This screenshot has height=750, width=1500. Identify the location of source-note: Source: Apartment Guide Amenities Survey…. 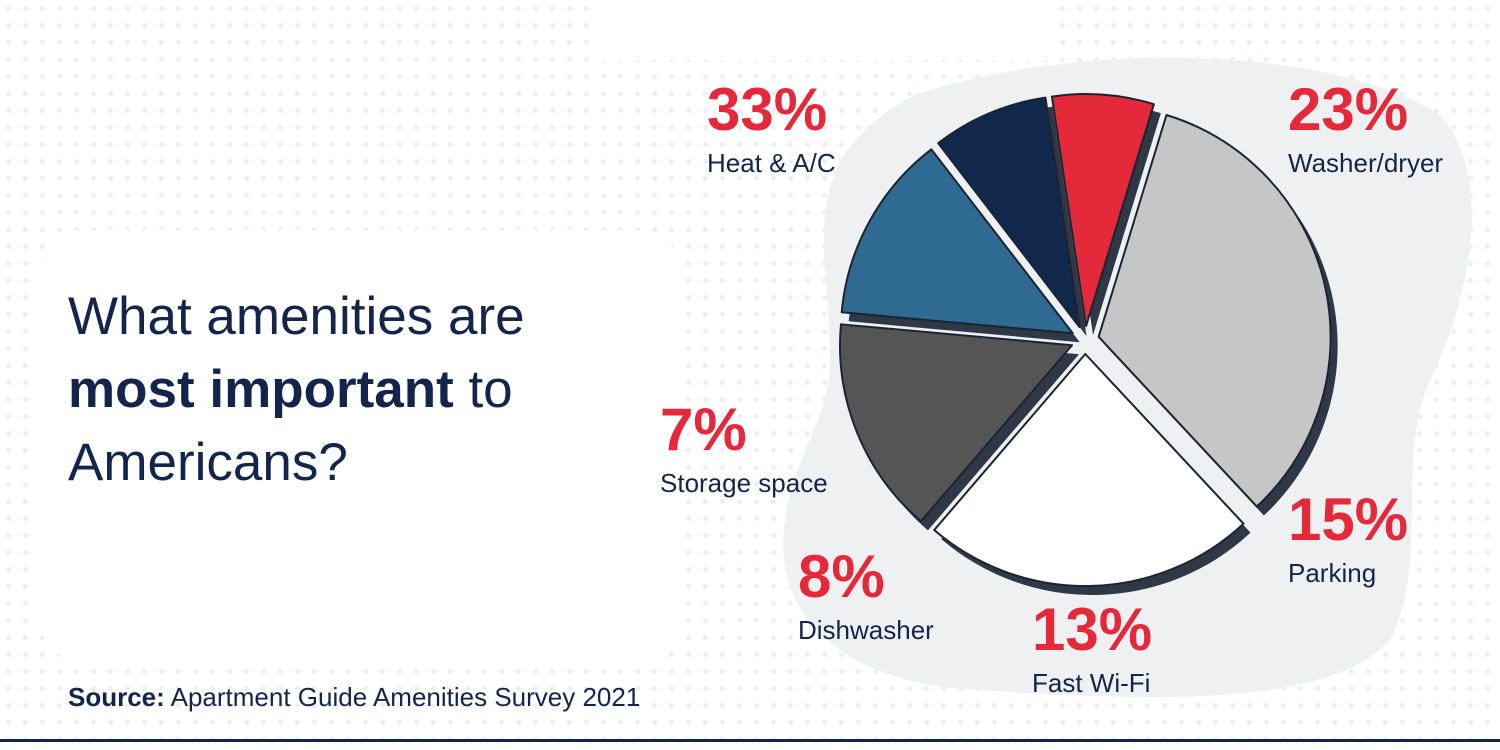
(354, 697).